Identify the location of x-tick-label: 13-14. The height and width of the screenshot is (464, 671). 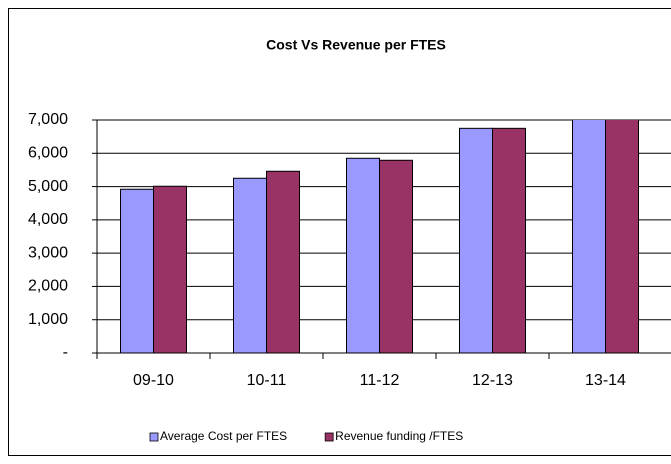
(605, 380).